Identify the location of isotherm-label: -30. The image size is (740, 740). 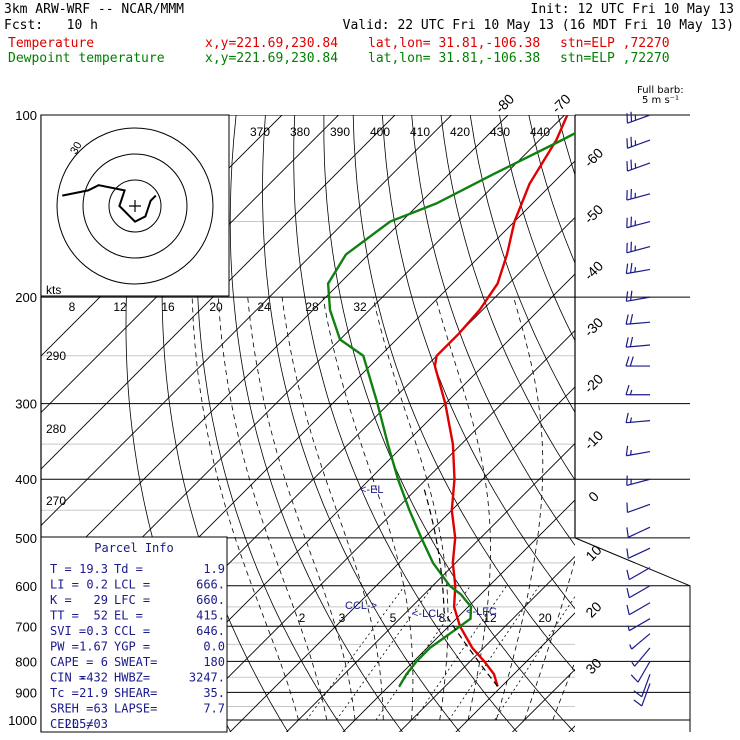
(594, 327).